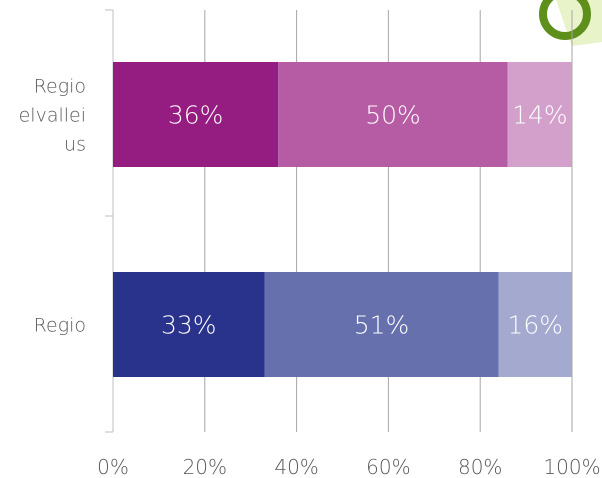 This screenshot has height=478, width=602. Describe the element at coordinates (52, 116) in the screenshot. I see `category-label: Regio elvallei us` at that location.